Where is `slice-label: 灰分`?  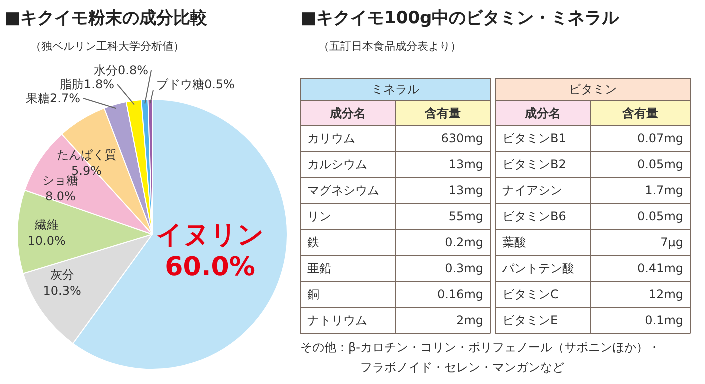 slice-label: 灰分 is located at coordinates (62, 275).